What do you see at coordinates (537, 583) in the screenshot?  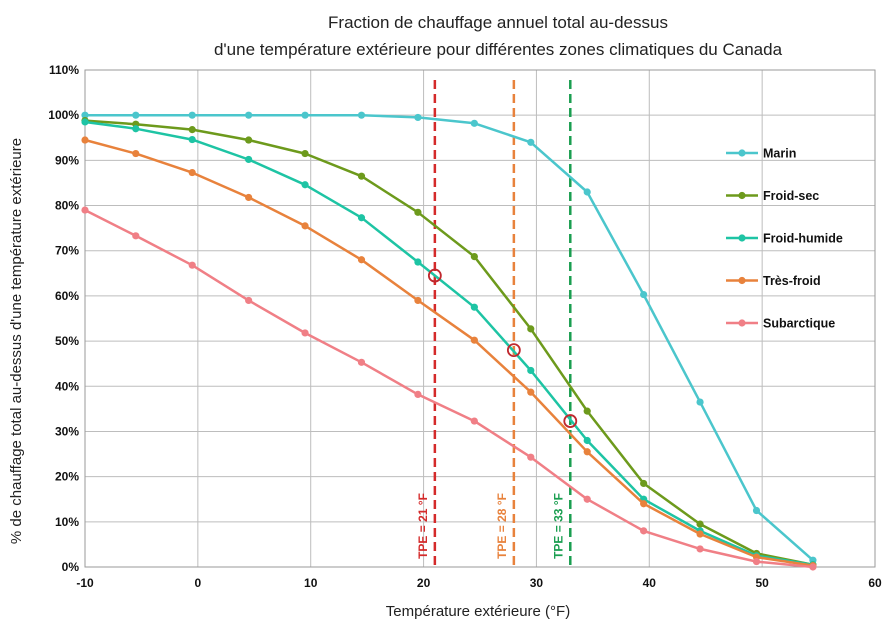 I see `x-tick-label: 30` at bounding box center [537, 583].